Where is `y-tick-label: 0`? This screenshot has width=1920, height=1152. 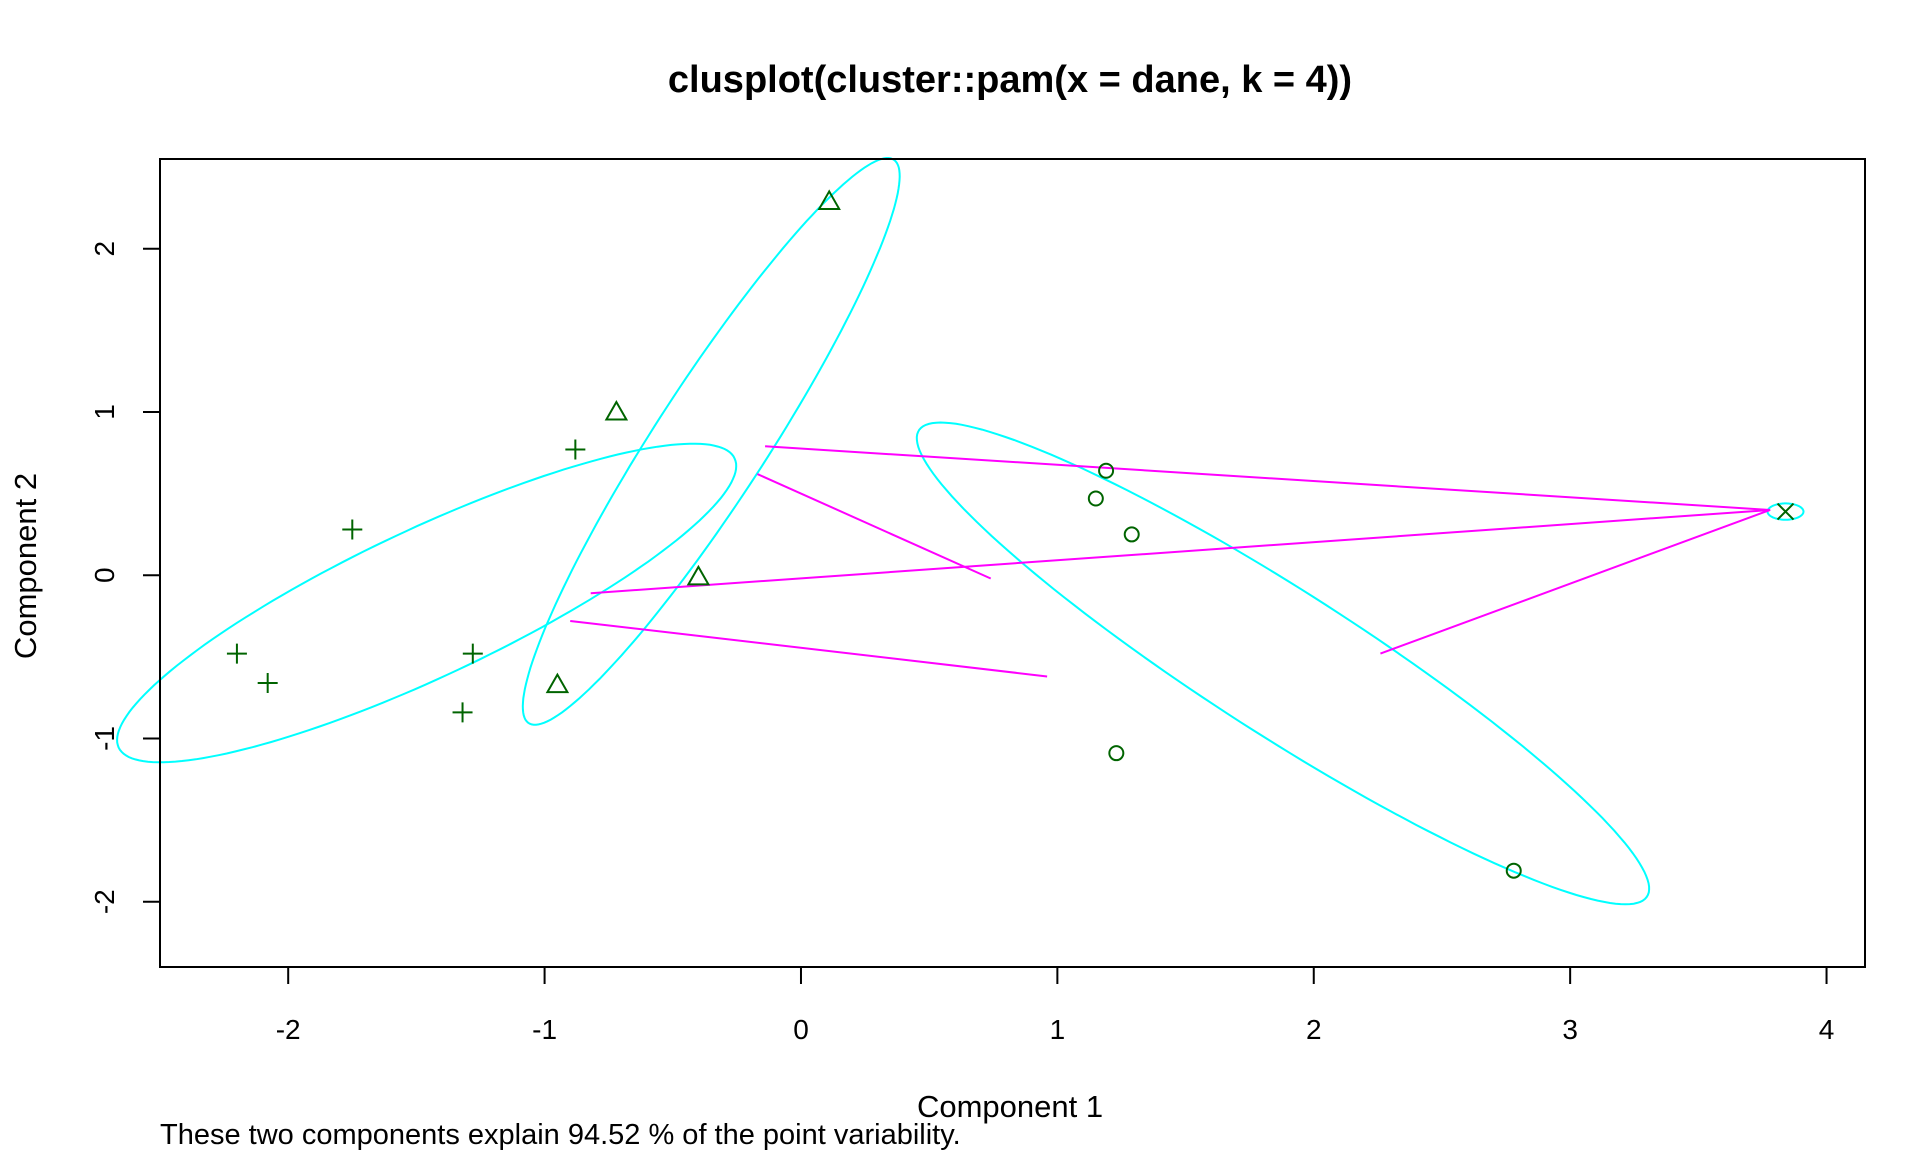
y-tick-label: 0 is located at coordinates (104, 575).